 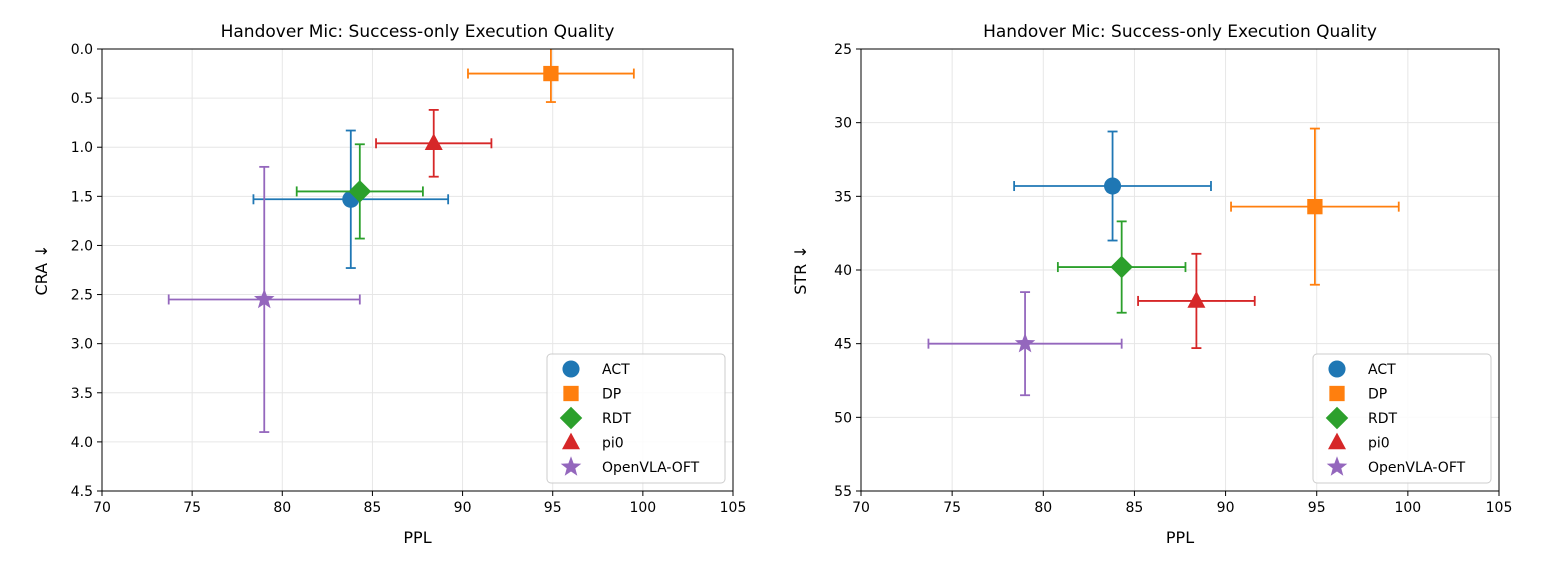 What do you see at coordinates (82, 197) in the screenshot?
I see `y-tick-label: 1.5` at bounding box center [82, 197].